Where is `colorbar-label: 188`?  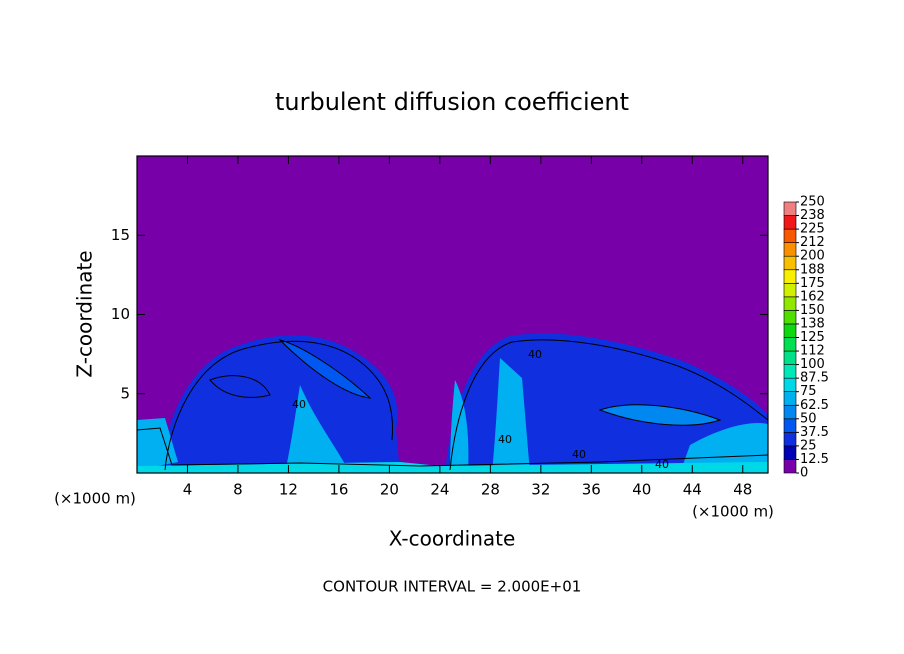 colorbar-label: 188 is located at coordinates (812, 269).